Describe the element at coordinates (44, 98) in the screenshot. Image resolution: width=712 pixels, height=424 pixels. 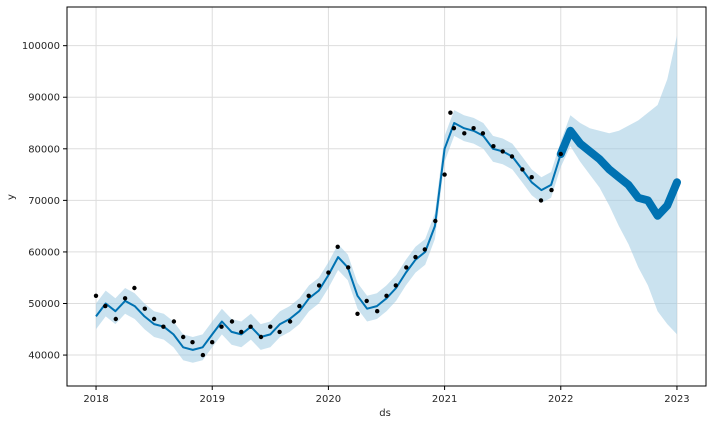
I see `y-tick-label: 90000` at that location.